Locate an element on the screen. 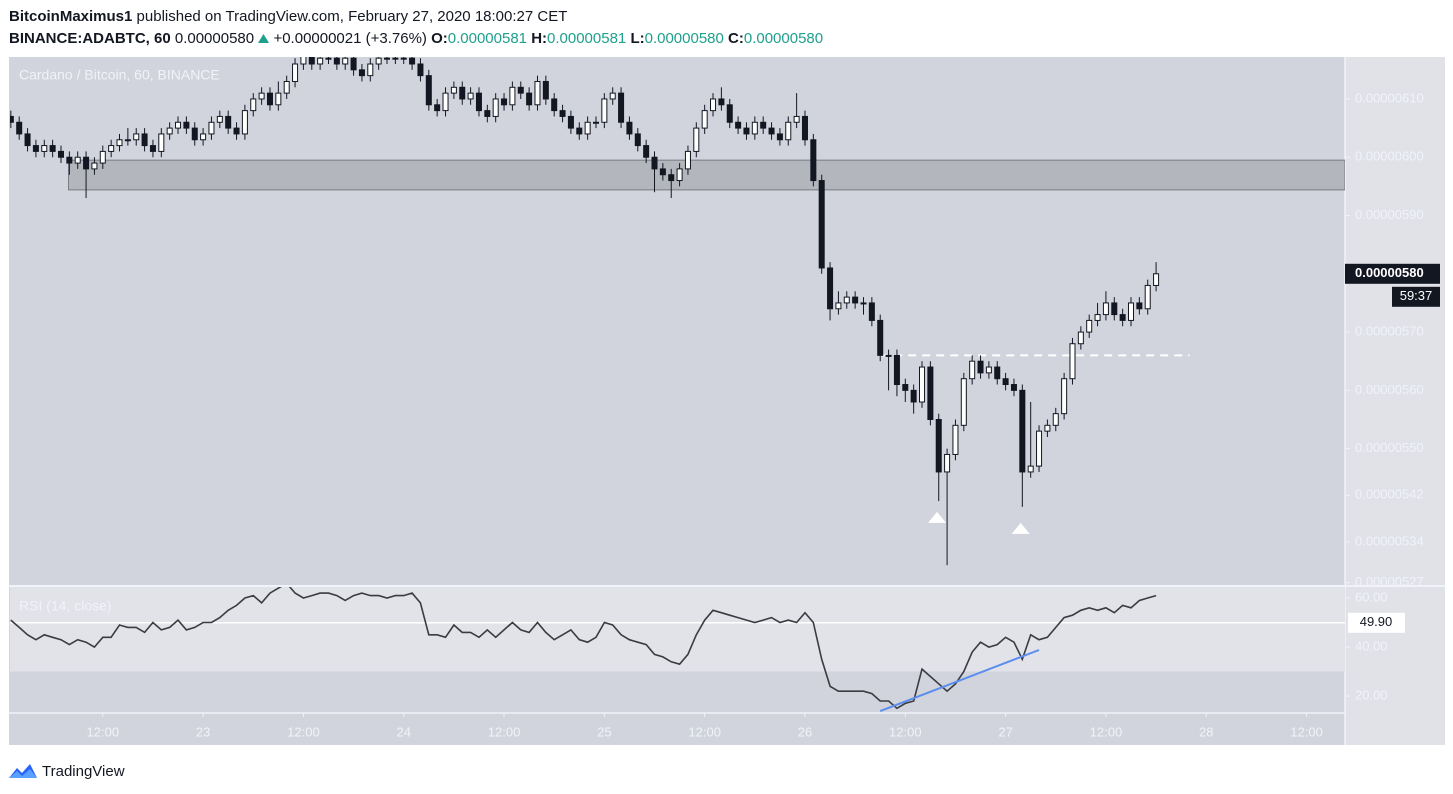 This screenshot has height=794, width=1453. l: 0.00000580 is located at coordinates (684, 38).